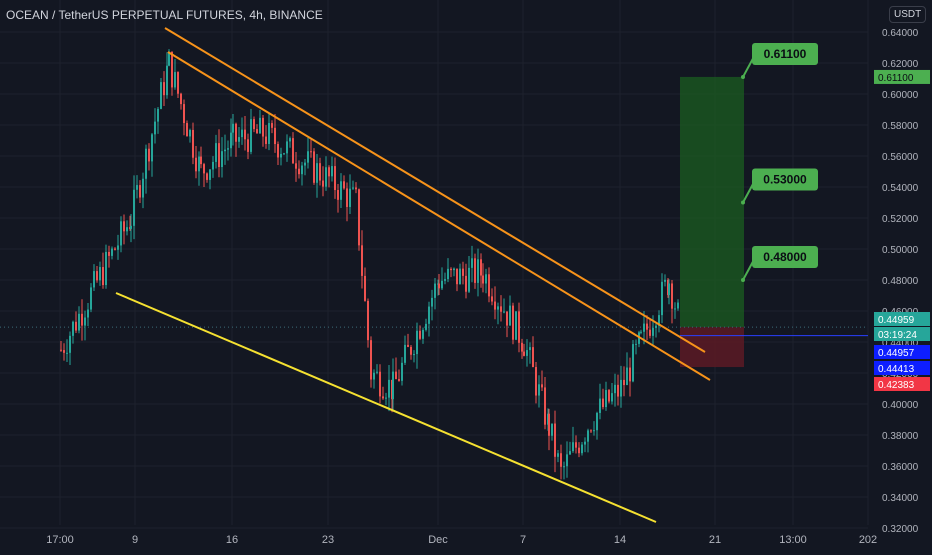 The height and width of the screenshot is (555, 932). I want to click on y-tick-label: 0.38000, so click(900, 436).